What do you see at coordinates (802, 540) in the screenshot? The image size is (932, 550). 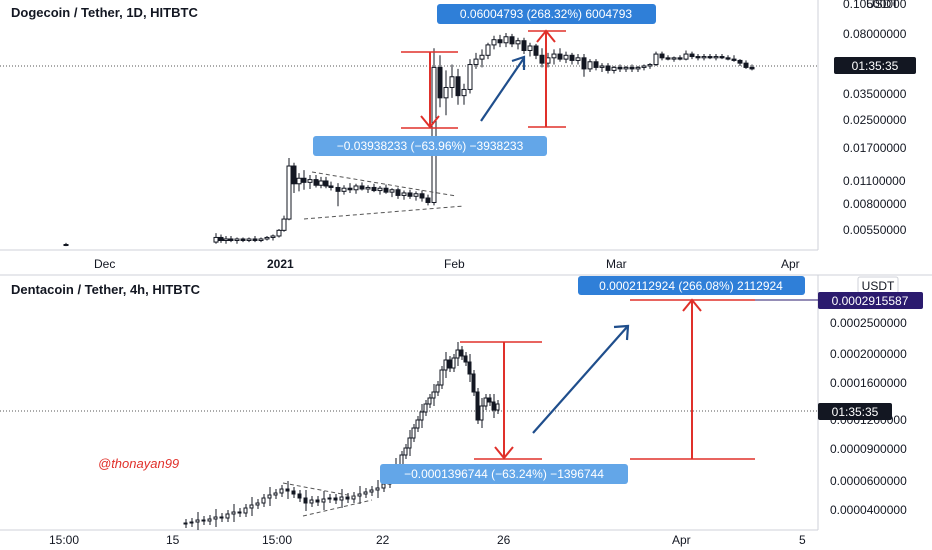 I see `x-tick: 5` at bounding box center [802, 540].